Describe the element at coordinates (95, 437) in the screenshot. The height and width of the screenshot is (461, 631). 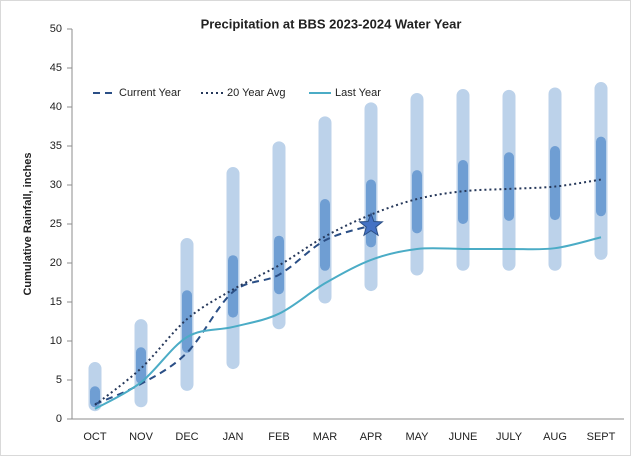
I see `x-tick-label: OCT` at that location.